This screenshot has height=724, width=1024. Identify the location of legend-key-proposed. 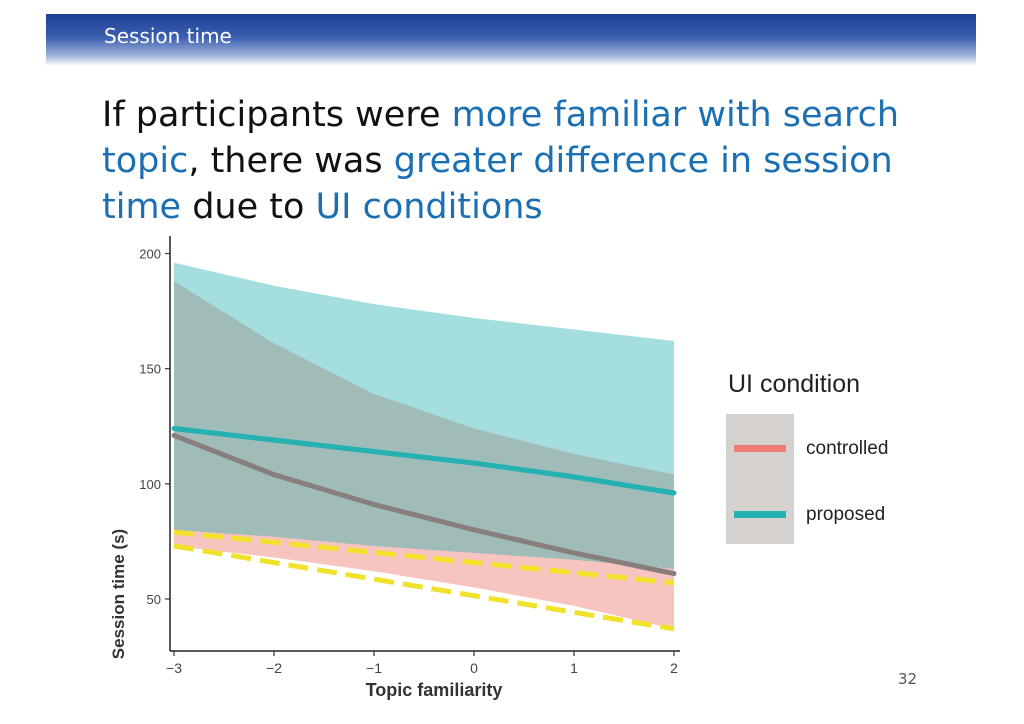
(760, 514).